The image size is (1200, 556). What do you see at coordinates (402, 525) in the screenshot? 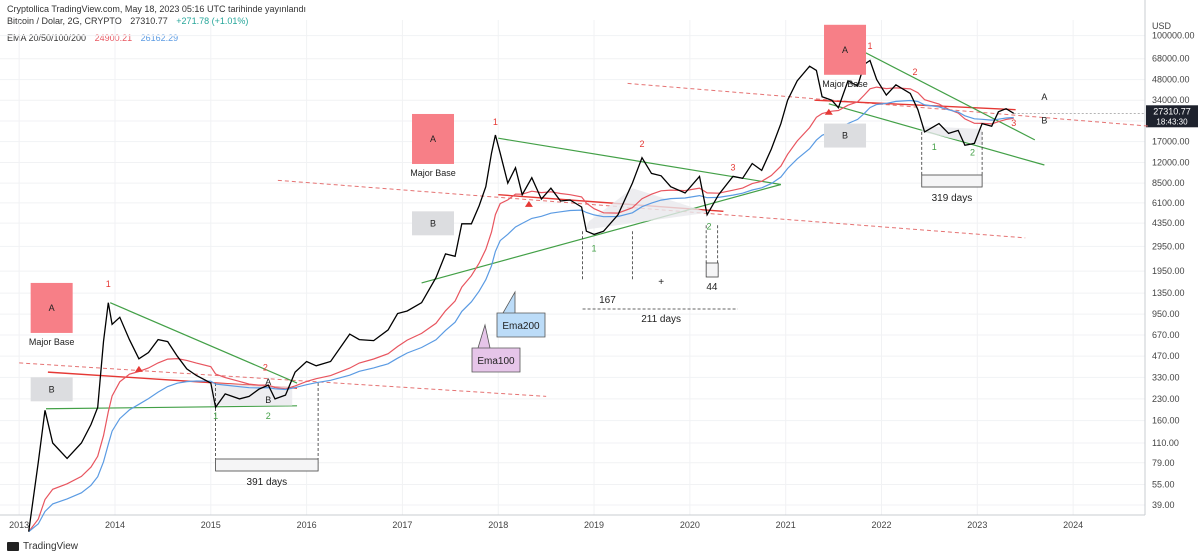
I see `x-tick-label: 2017` at bounding box center [402, 525].